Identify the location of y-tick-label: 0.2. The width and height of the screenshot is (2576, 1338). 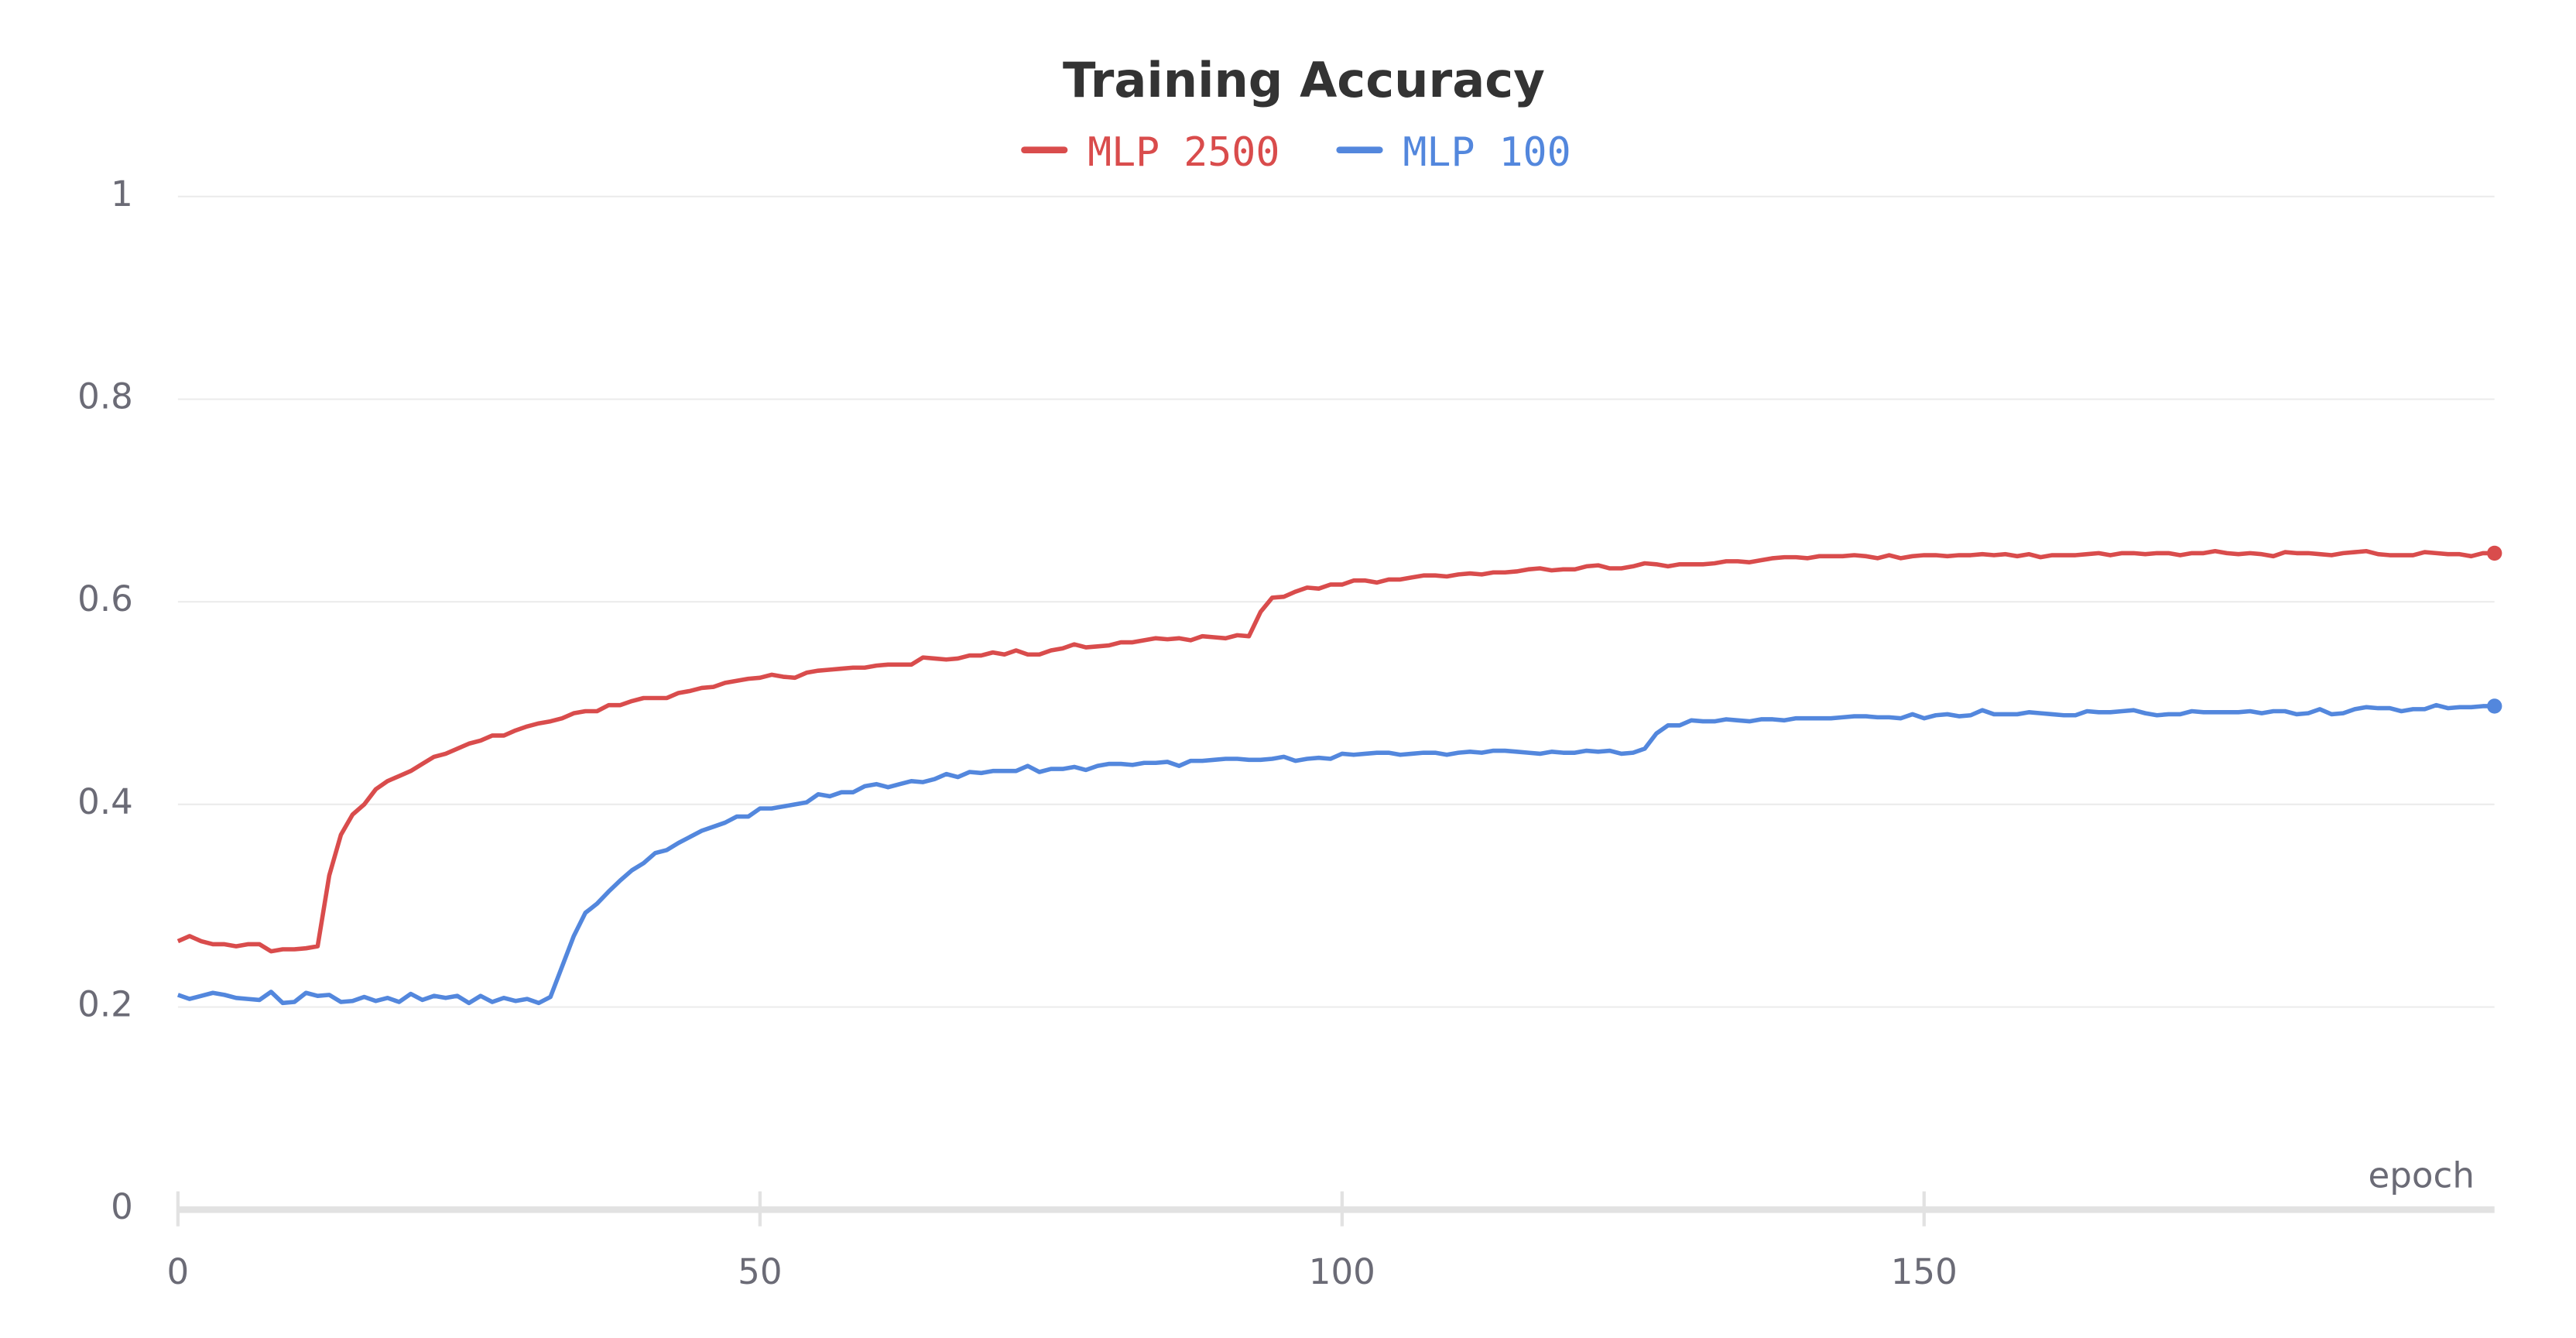
(105, 1004).